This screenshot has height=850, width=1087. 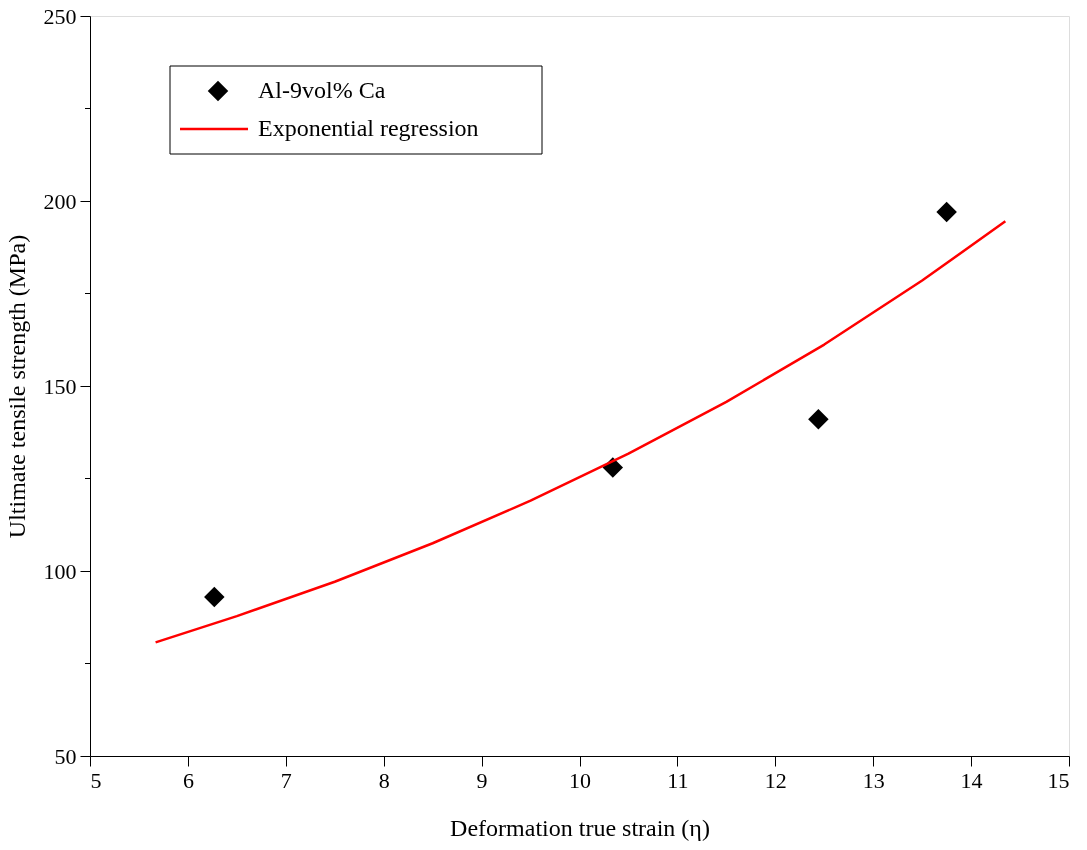 I want to click on y-axis-title: Ultimate tensile strength (MPa), so click(x=16, y=386).